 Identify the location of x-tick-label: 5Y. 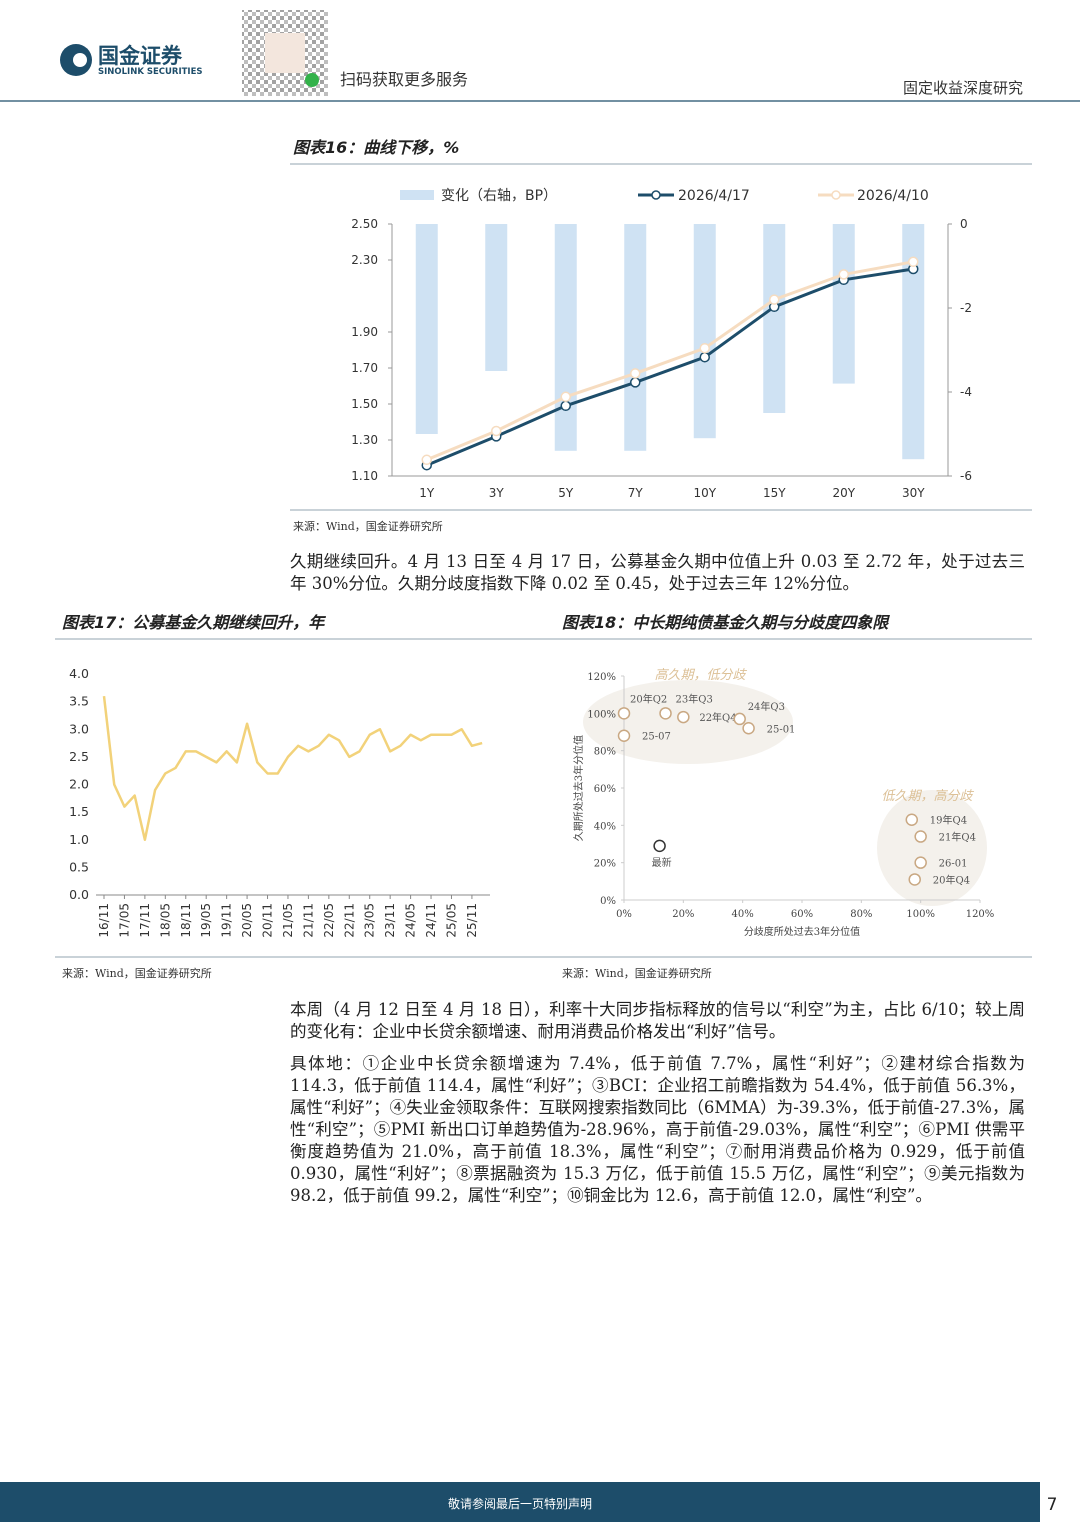
(566, 493).